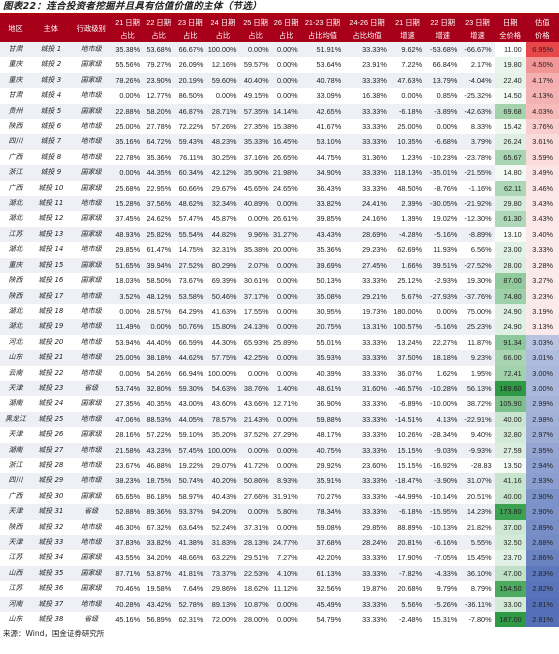  I want to click on col-subheader-21: 占比, so click(127, 36).